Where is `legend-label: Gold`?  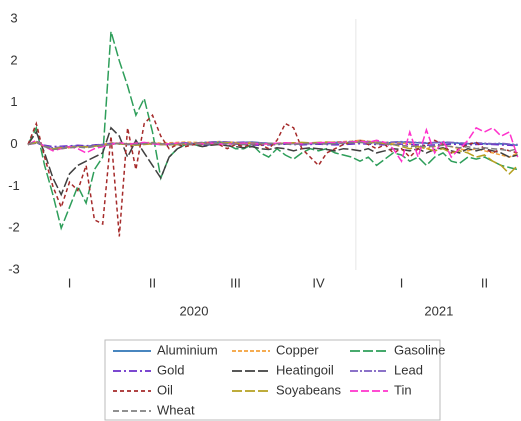 legend-label: Gold is located at coordinates (170, 369).